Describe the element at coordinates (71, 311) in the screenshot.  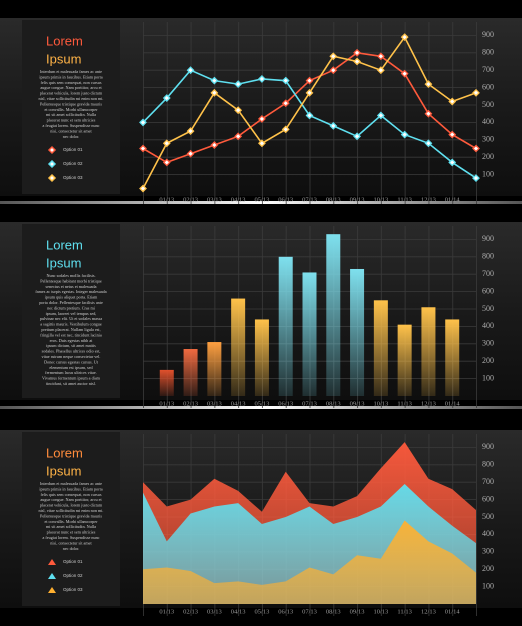
I see `sidebar` at that location.